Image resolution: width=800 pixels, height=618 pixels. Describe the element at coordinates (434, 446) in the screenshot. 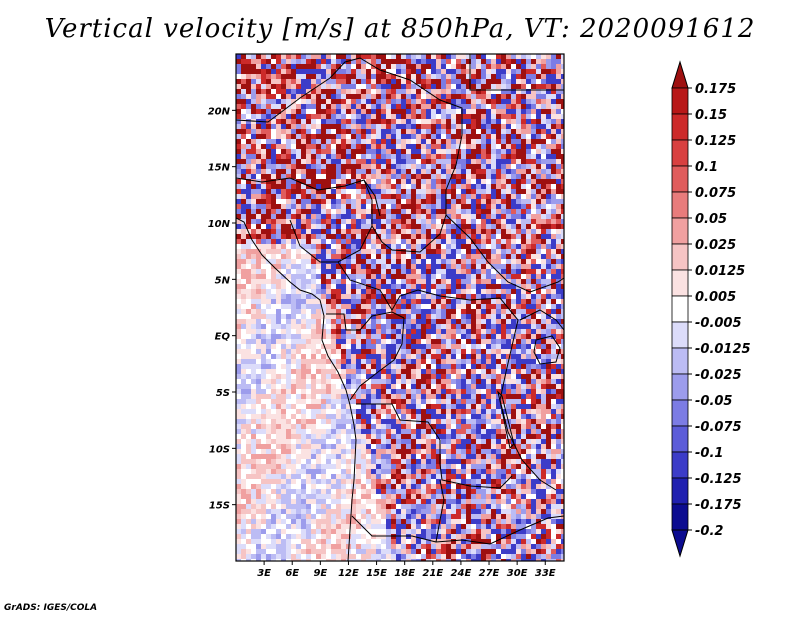

I see `border-angola` at that location.